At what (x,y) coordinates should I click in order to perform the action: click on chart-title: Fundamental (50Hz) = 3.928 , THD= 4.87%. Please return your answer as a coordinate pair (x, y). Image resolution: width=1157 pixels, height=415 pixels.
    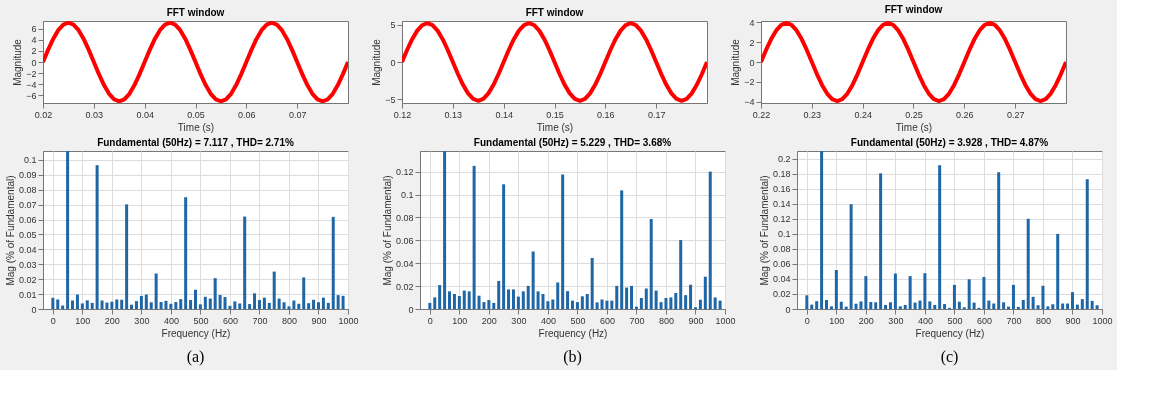
    Looking at the image, I should click on (949, 142).